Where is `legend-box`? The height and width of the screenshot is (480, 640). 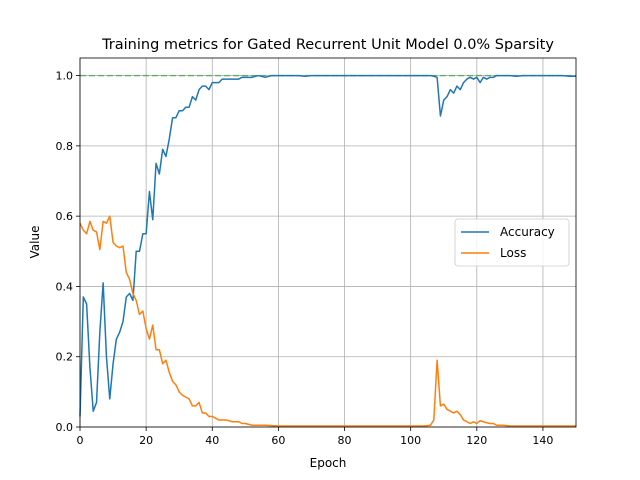 legend-box is located at coordinates (512, 242).